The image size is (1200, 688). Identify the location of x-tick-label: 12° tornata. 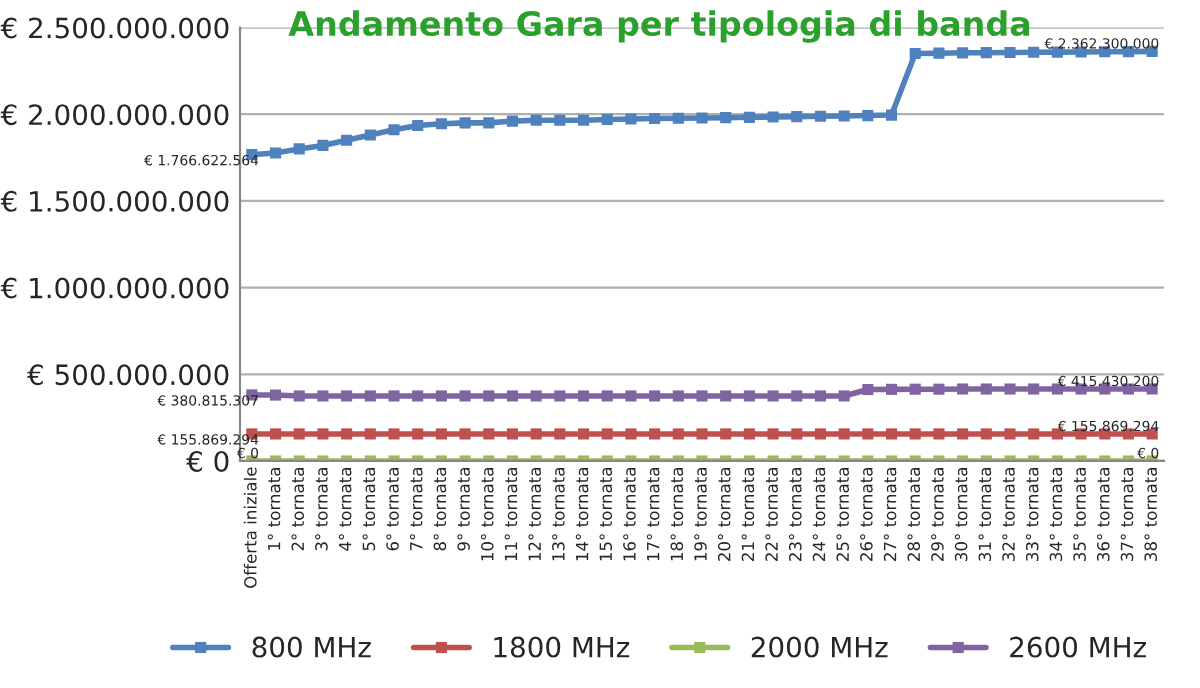
(534, 514).